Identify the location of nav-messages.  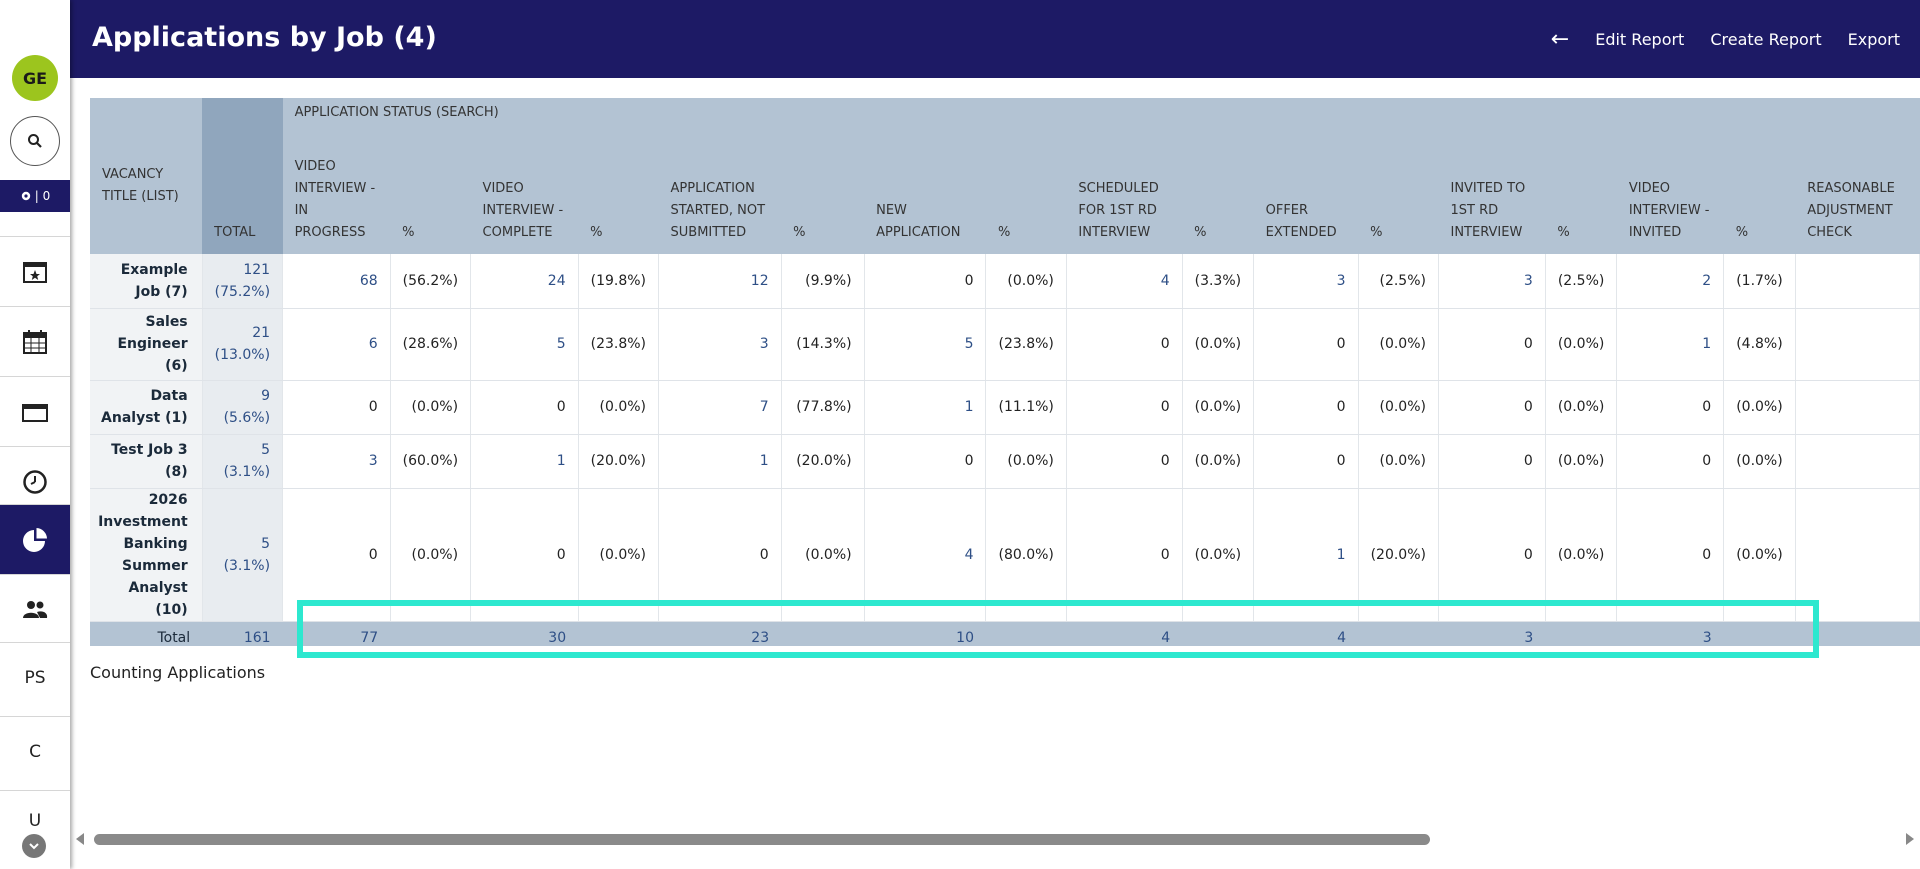
(35, 411).